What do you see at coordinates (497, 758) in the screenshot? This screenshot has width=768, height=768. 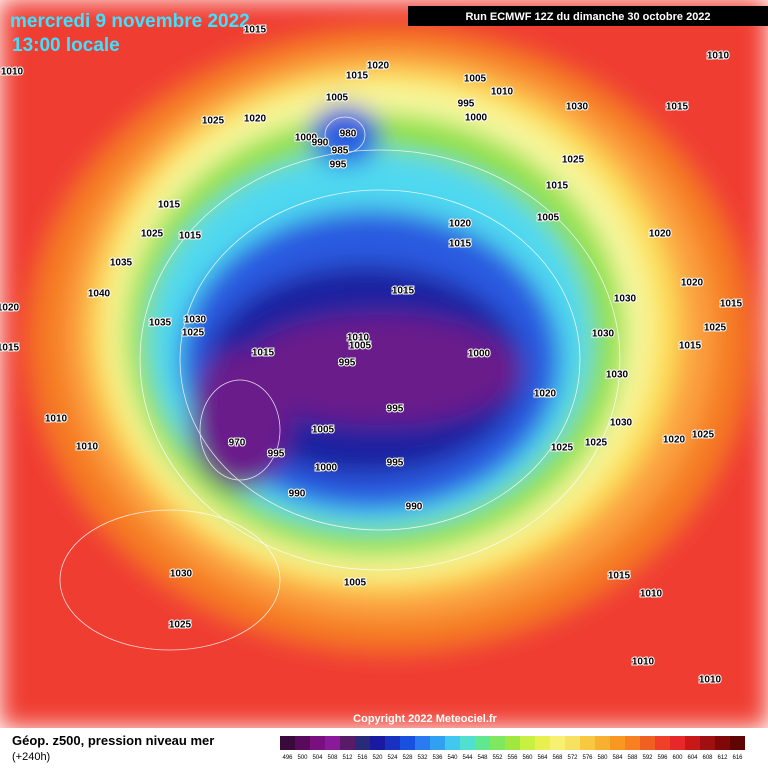 I see `colorbar-tick-label: 552` at bounding box center [497, 758].